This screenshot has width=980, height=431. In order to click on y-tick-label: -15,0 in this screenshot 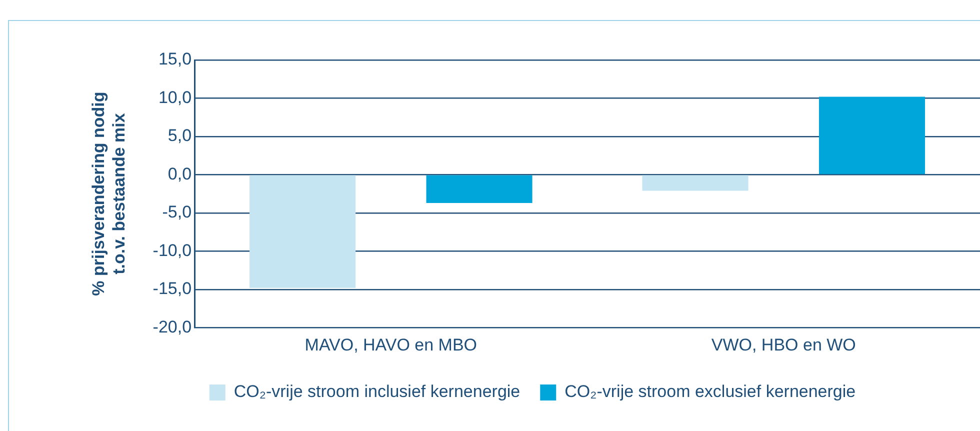, I will do `click(172, 288)`.